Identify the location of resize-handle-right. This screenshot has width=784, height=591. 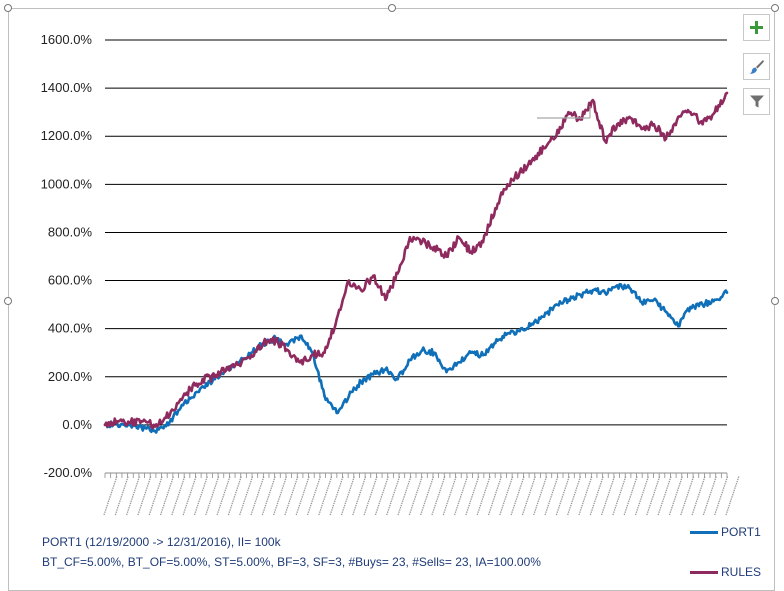
(775, 301).